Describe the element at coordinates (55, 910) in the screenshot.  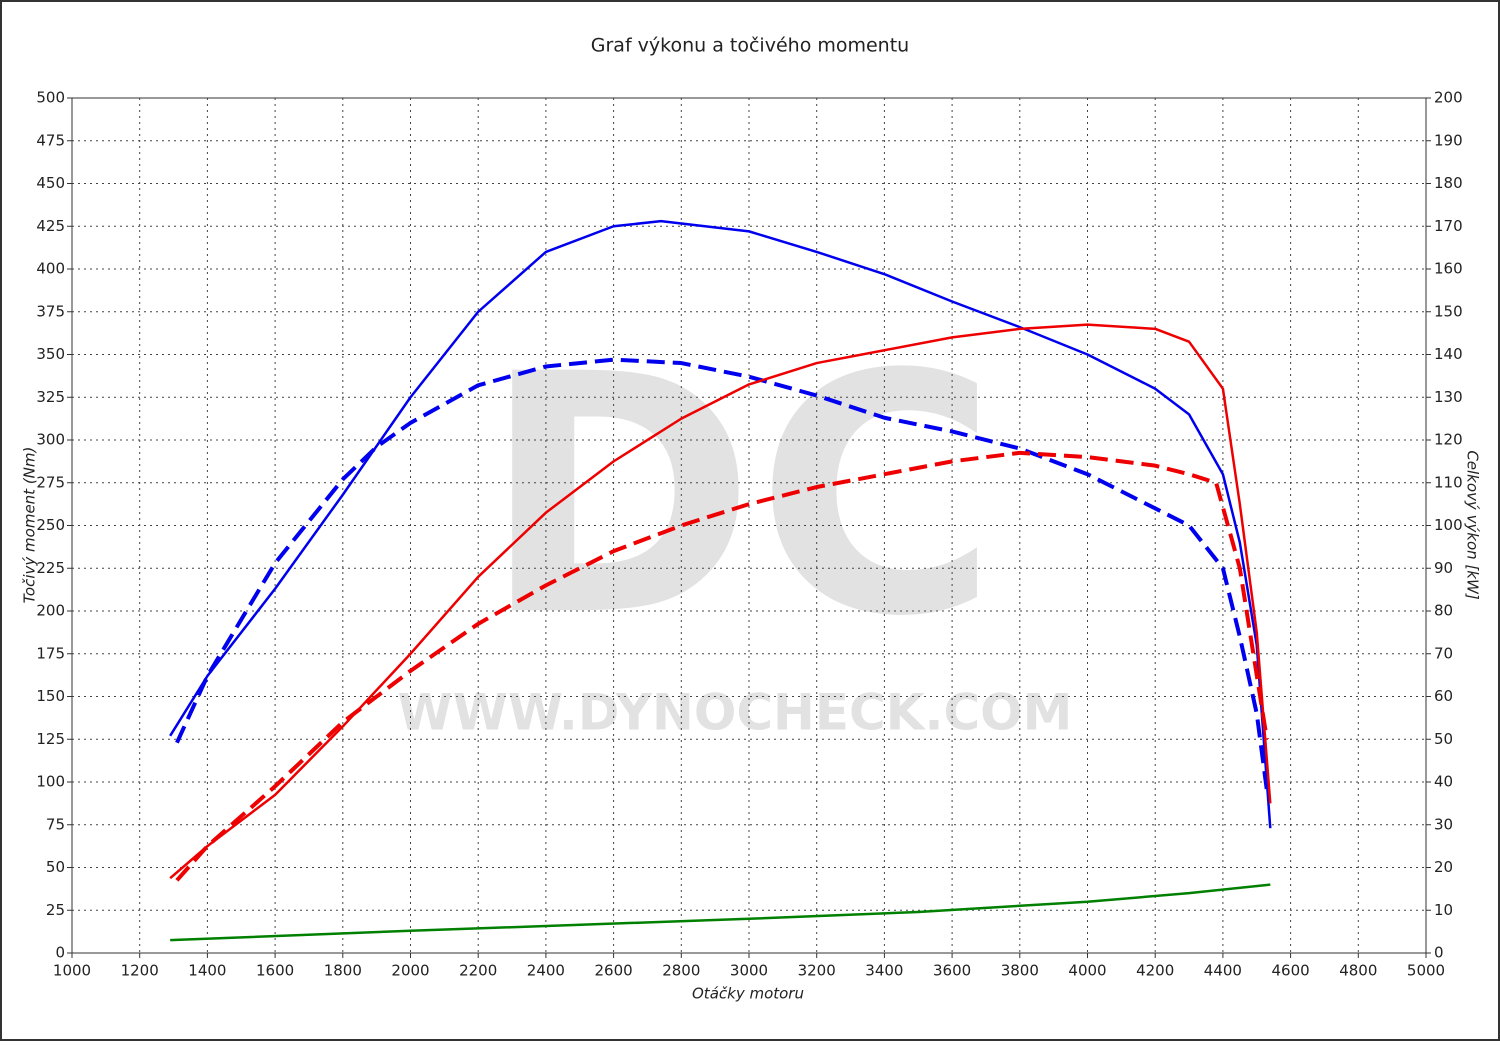
I see `y-tick-label: 25` at that location.